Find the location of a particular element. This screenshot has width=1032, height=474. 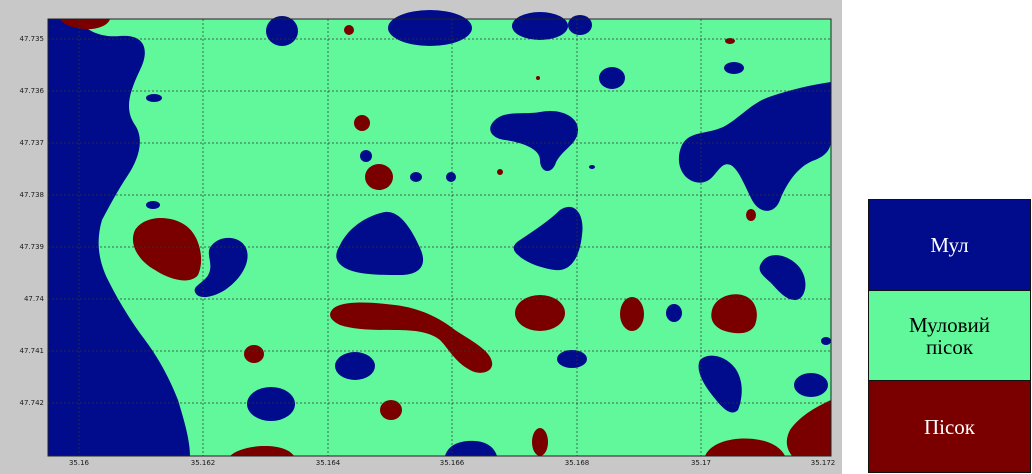

y-tick-label: 47.737 is located at coordinates (32, 143).